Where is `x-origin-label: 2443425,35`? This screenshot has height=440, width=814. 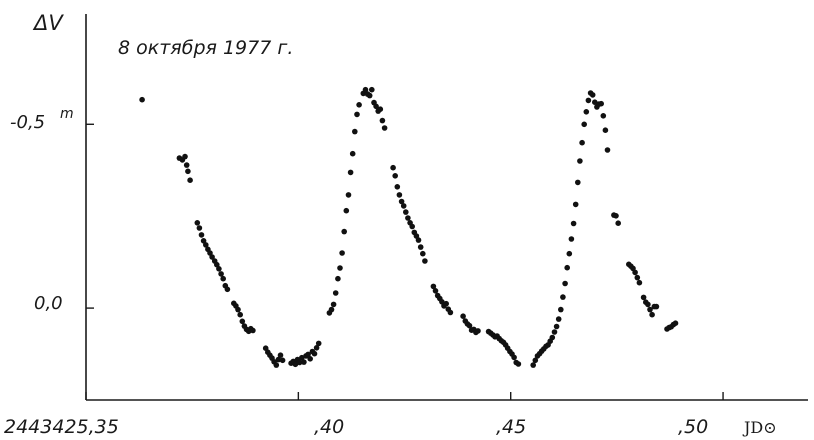
x-origin-label: 2443425,35 is located at coordinates (61, 427).